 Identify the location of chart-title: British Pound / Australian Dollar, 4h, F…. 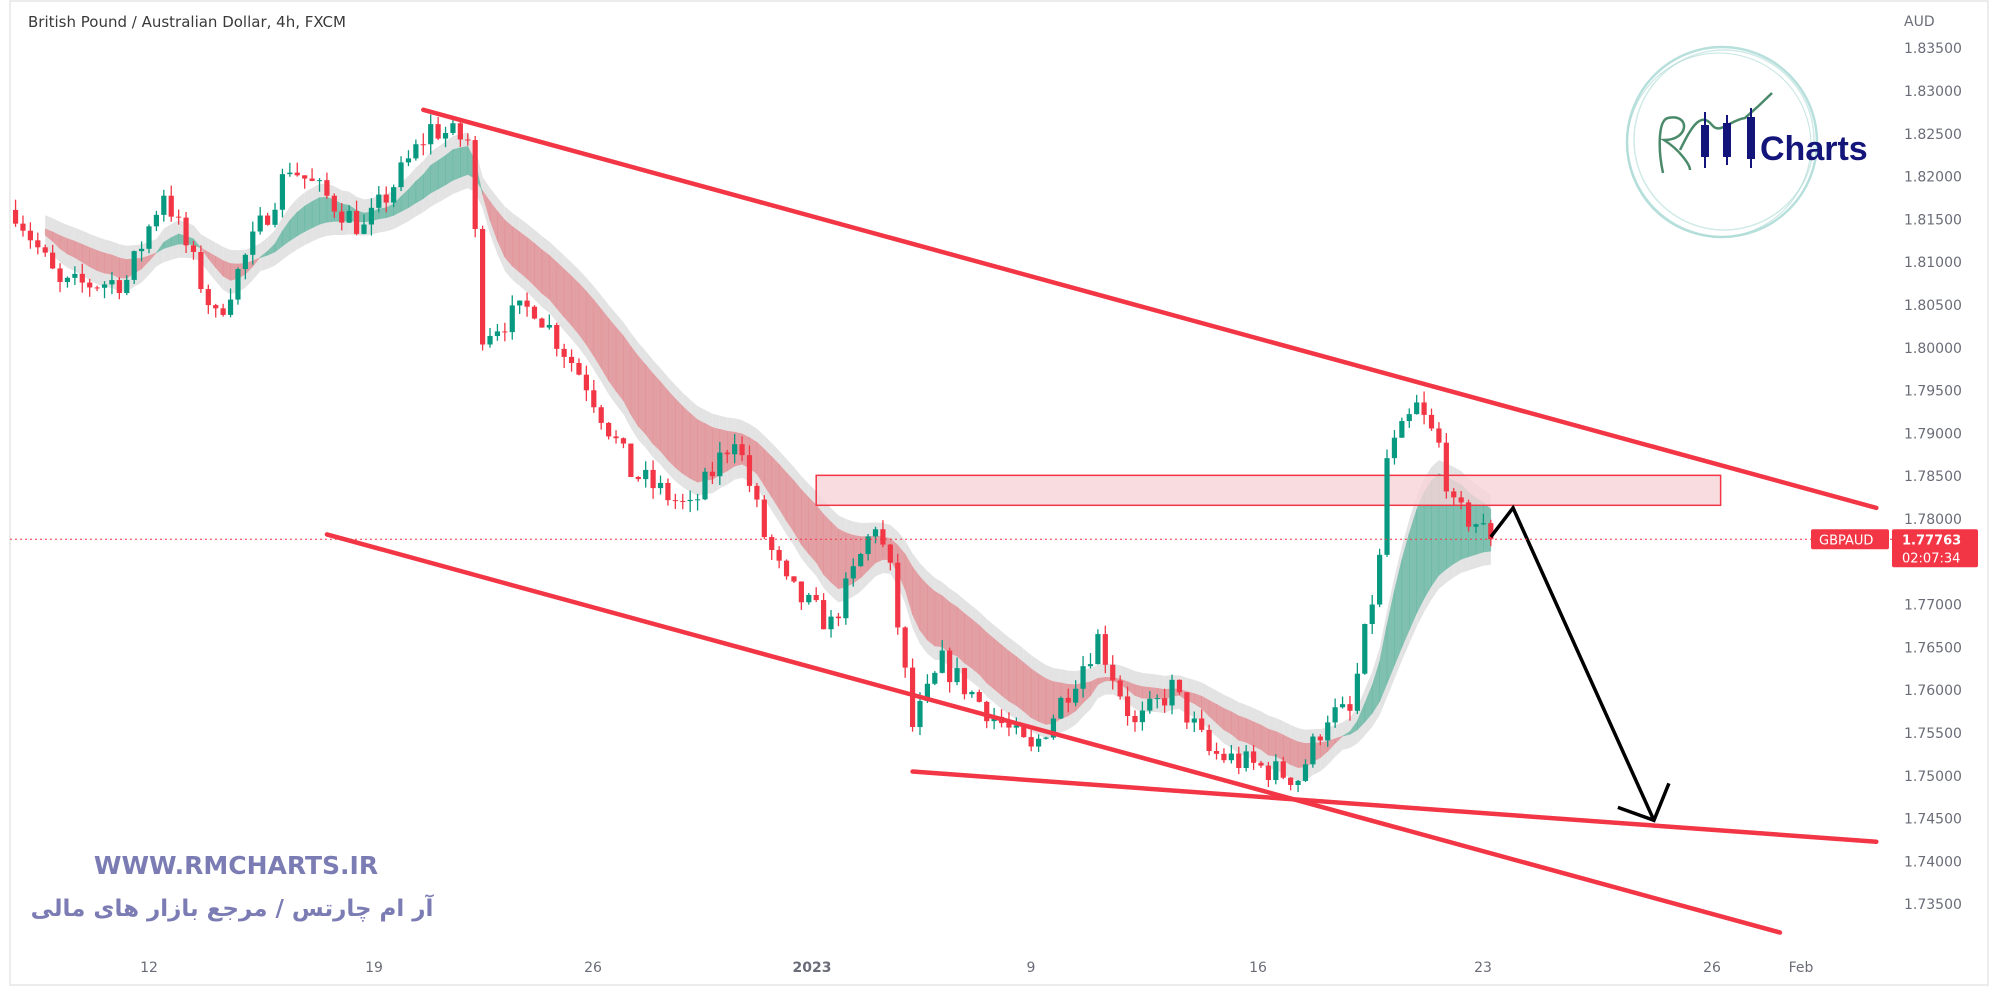
(187, 22).